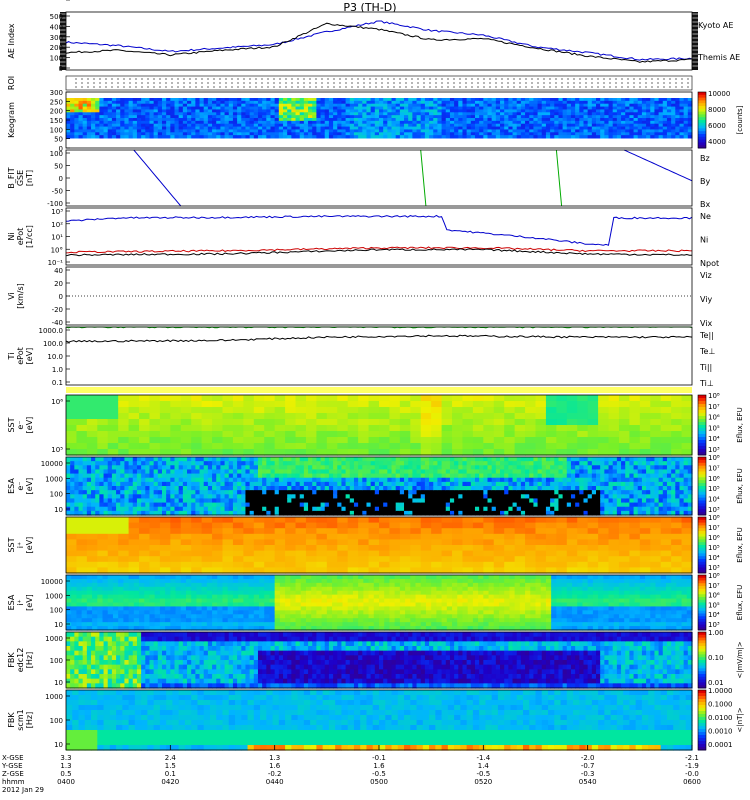  I want to click on ae-ytick-label: 500, so click(56, 17).